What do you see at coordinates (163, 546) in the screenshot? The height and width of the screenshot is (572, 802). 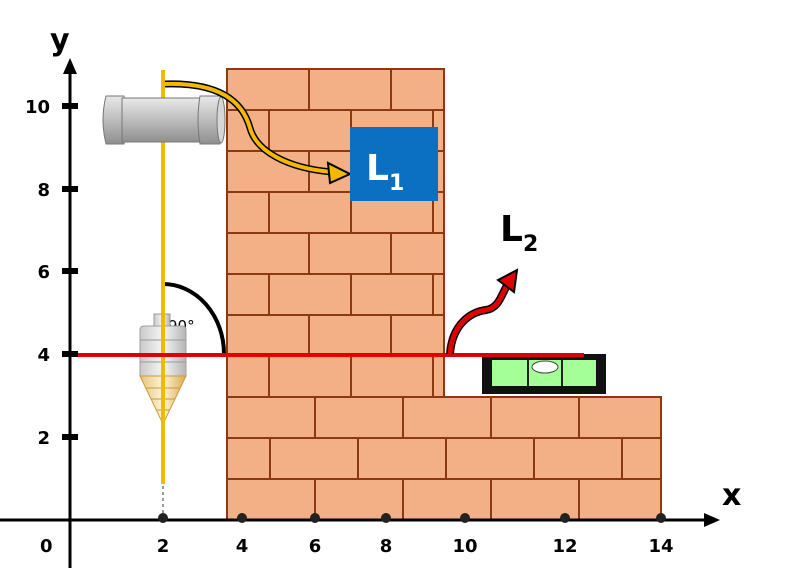 I see `x-tick-label: 2` at bounding box center [163, 546].